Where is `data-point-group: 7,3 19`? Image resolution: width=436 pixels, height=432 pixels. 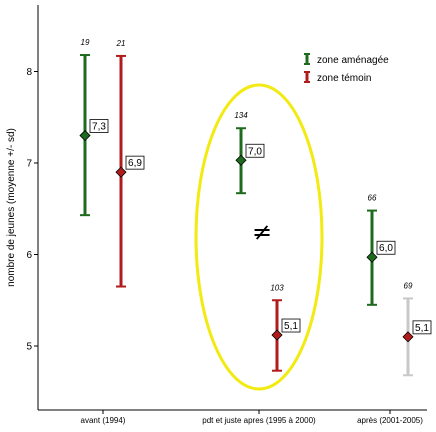
data-point-group: 7,3 19 is located at coordinates (94, 127).